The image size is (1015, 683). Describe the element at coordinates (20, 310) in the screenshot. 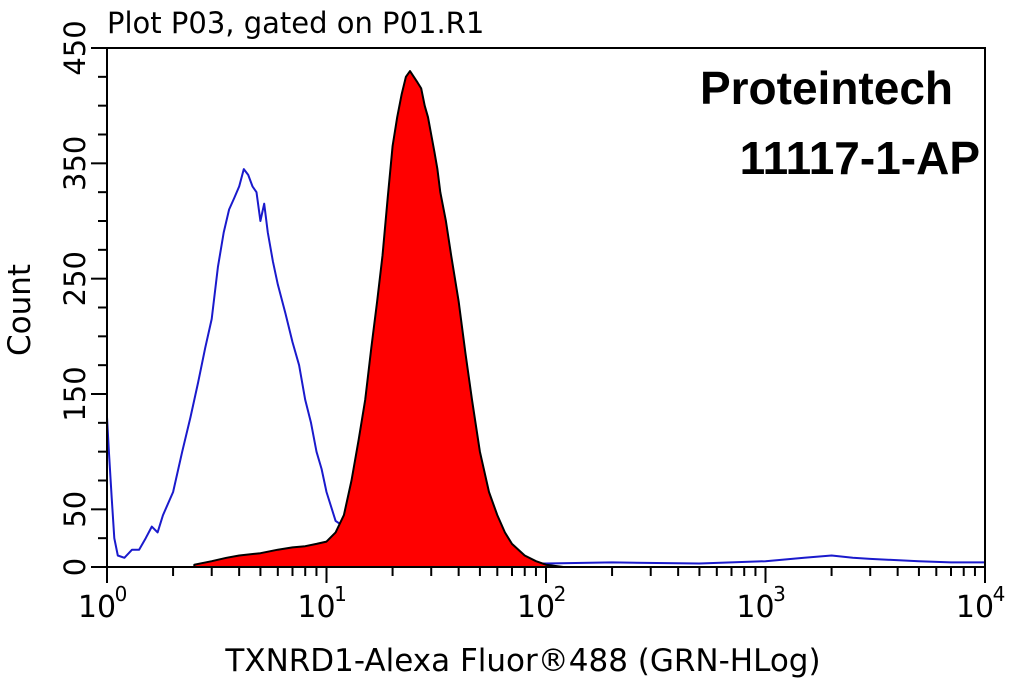

I see `y-axis-label: Count` at that location.